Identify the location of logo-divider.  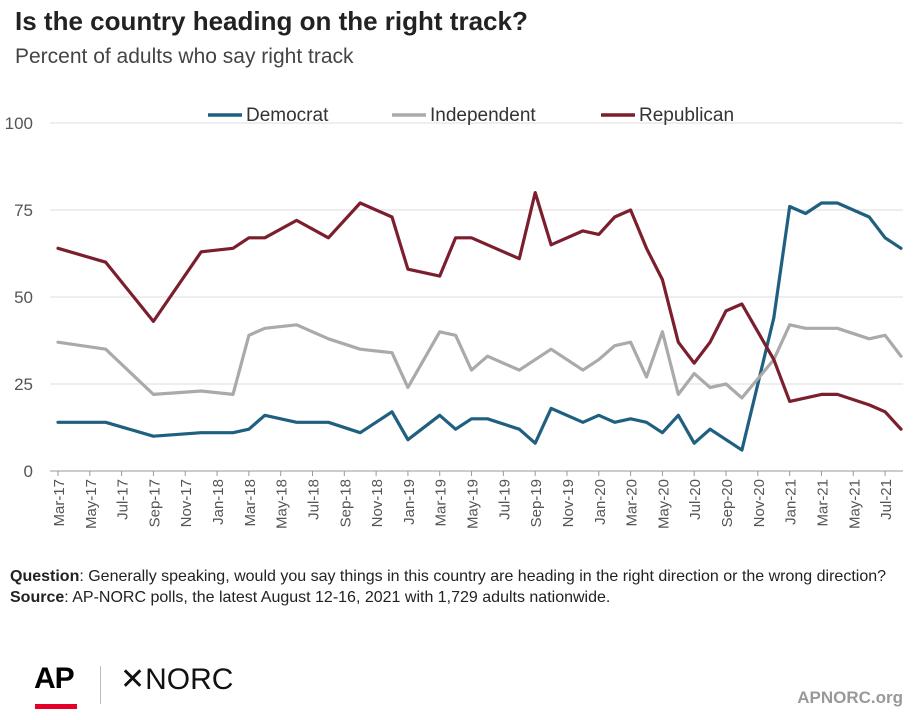
(100, 685).